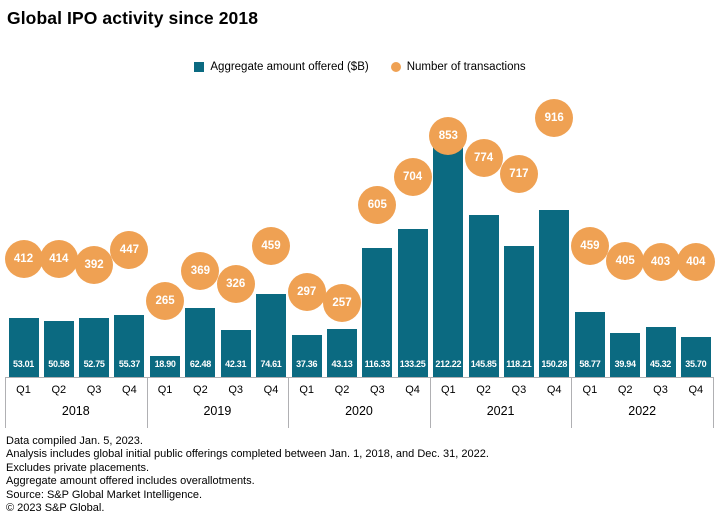 The width and height of the screenshot is (720, 523). I want to click on transaction-bubble: 392, so click(94, 265).